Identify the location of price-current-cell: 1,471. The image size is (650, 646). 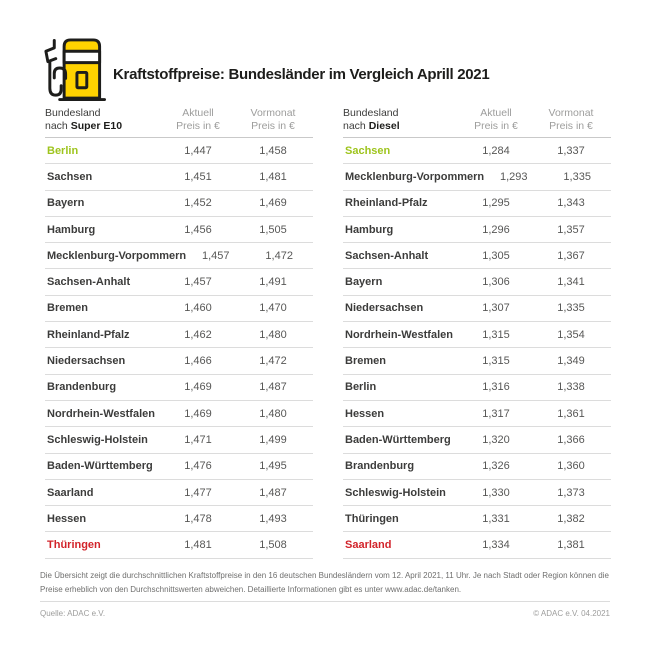
(198, 439).